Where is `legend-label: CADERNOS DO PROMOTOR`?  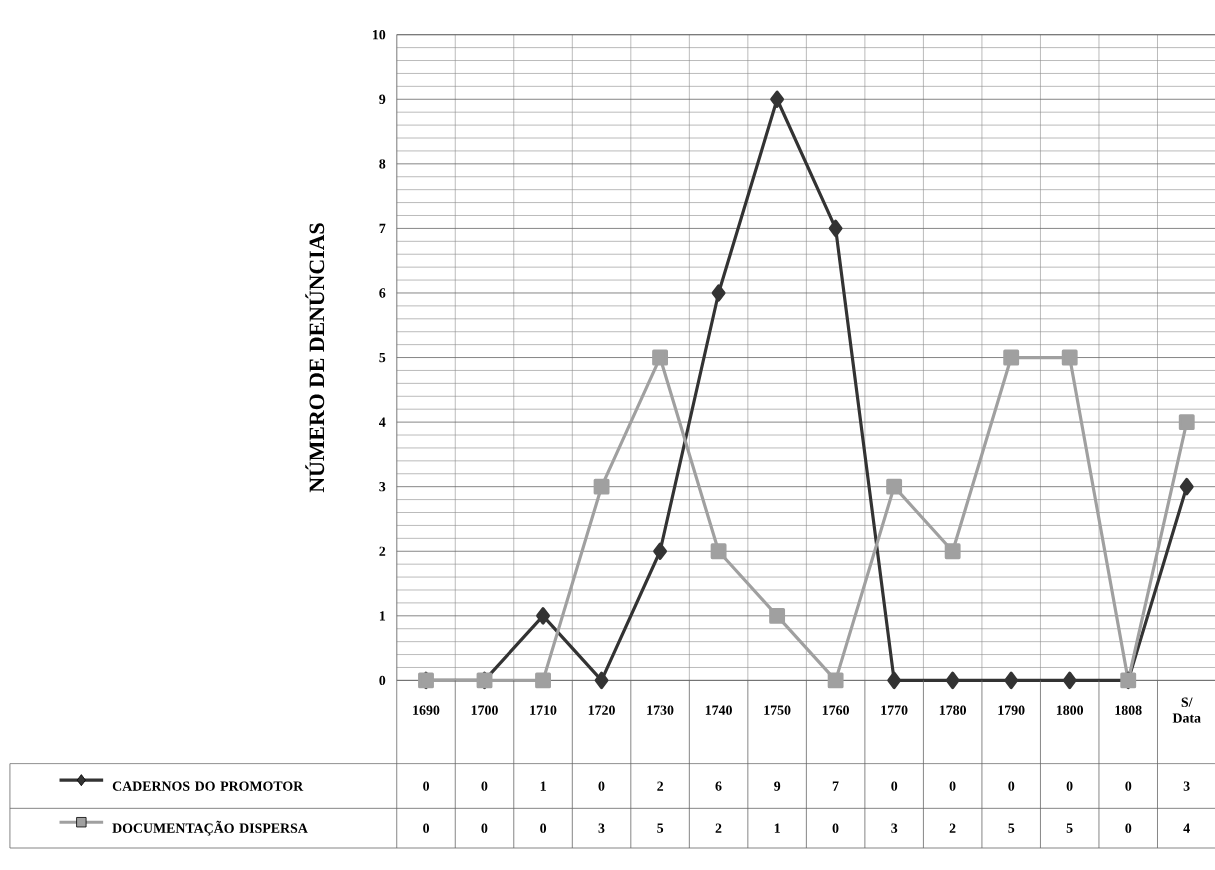 legend-label: CADERNOS DO PROMOTOR is located at coordinates (208, 786).